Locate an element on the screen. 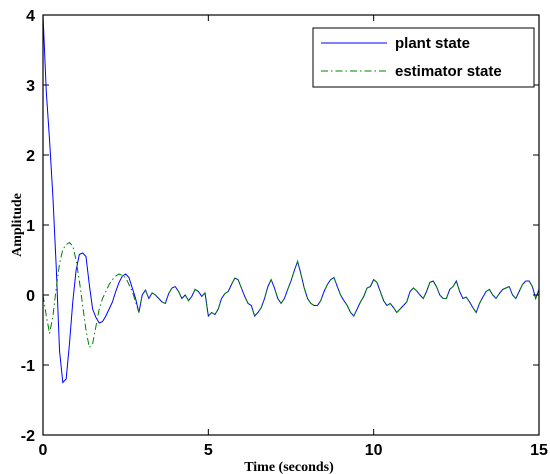  x-tick-label: 10 is located at coordinates (374, 450).